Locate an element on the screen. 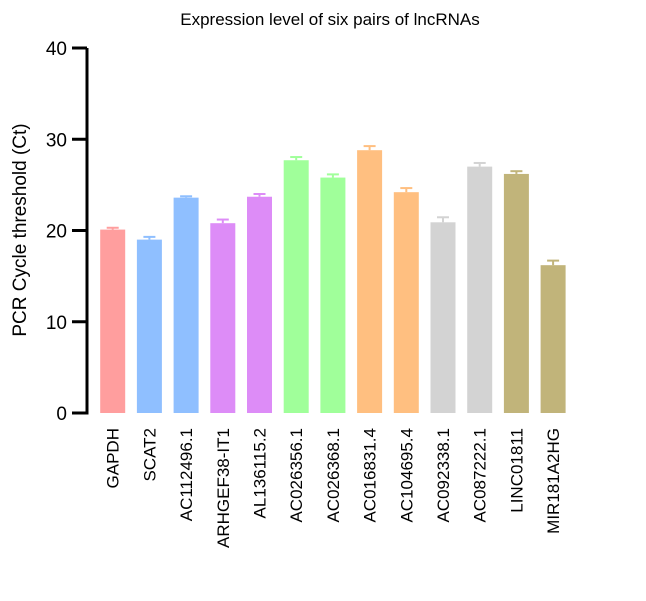 The height and width of the screenshot is (601, 646). x-tick-label: LINC01811 is located at coordinates (516, 470).